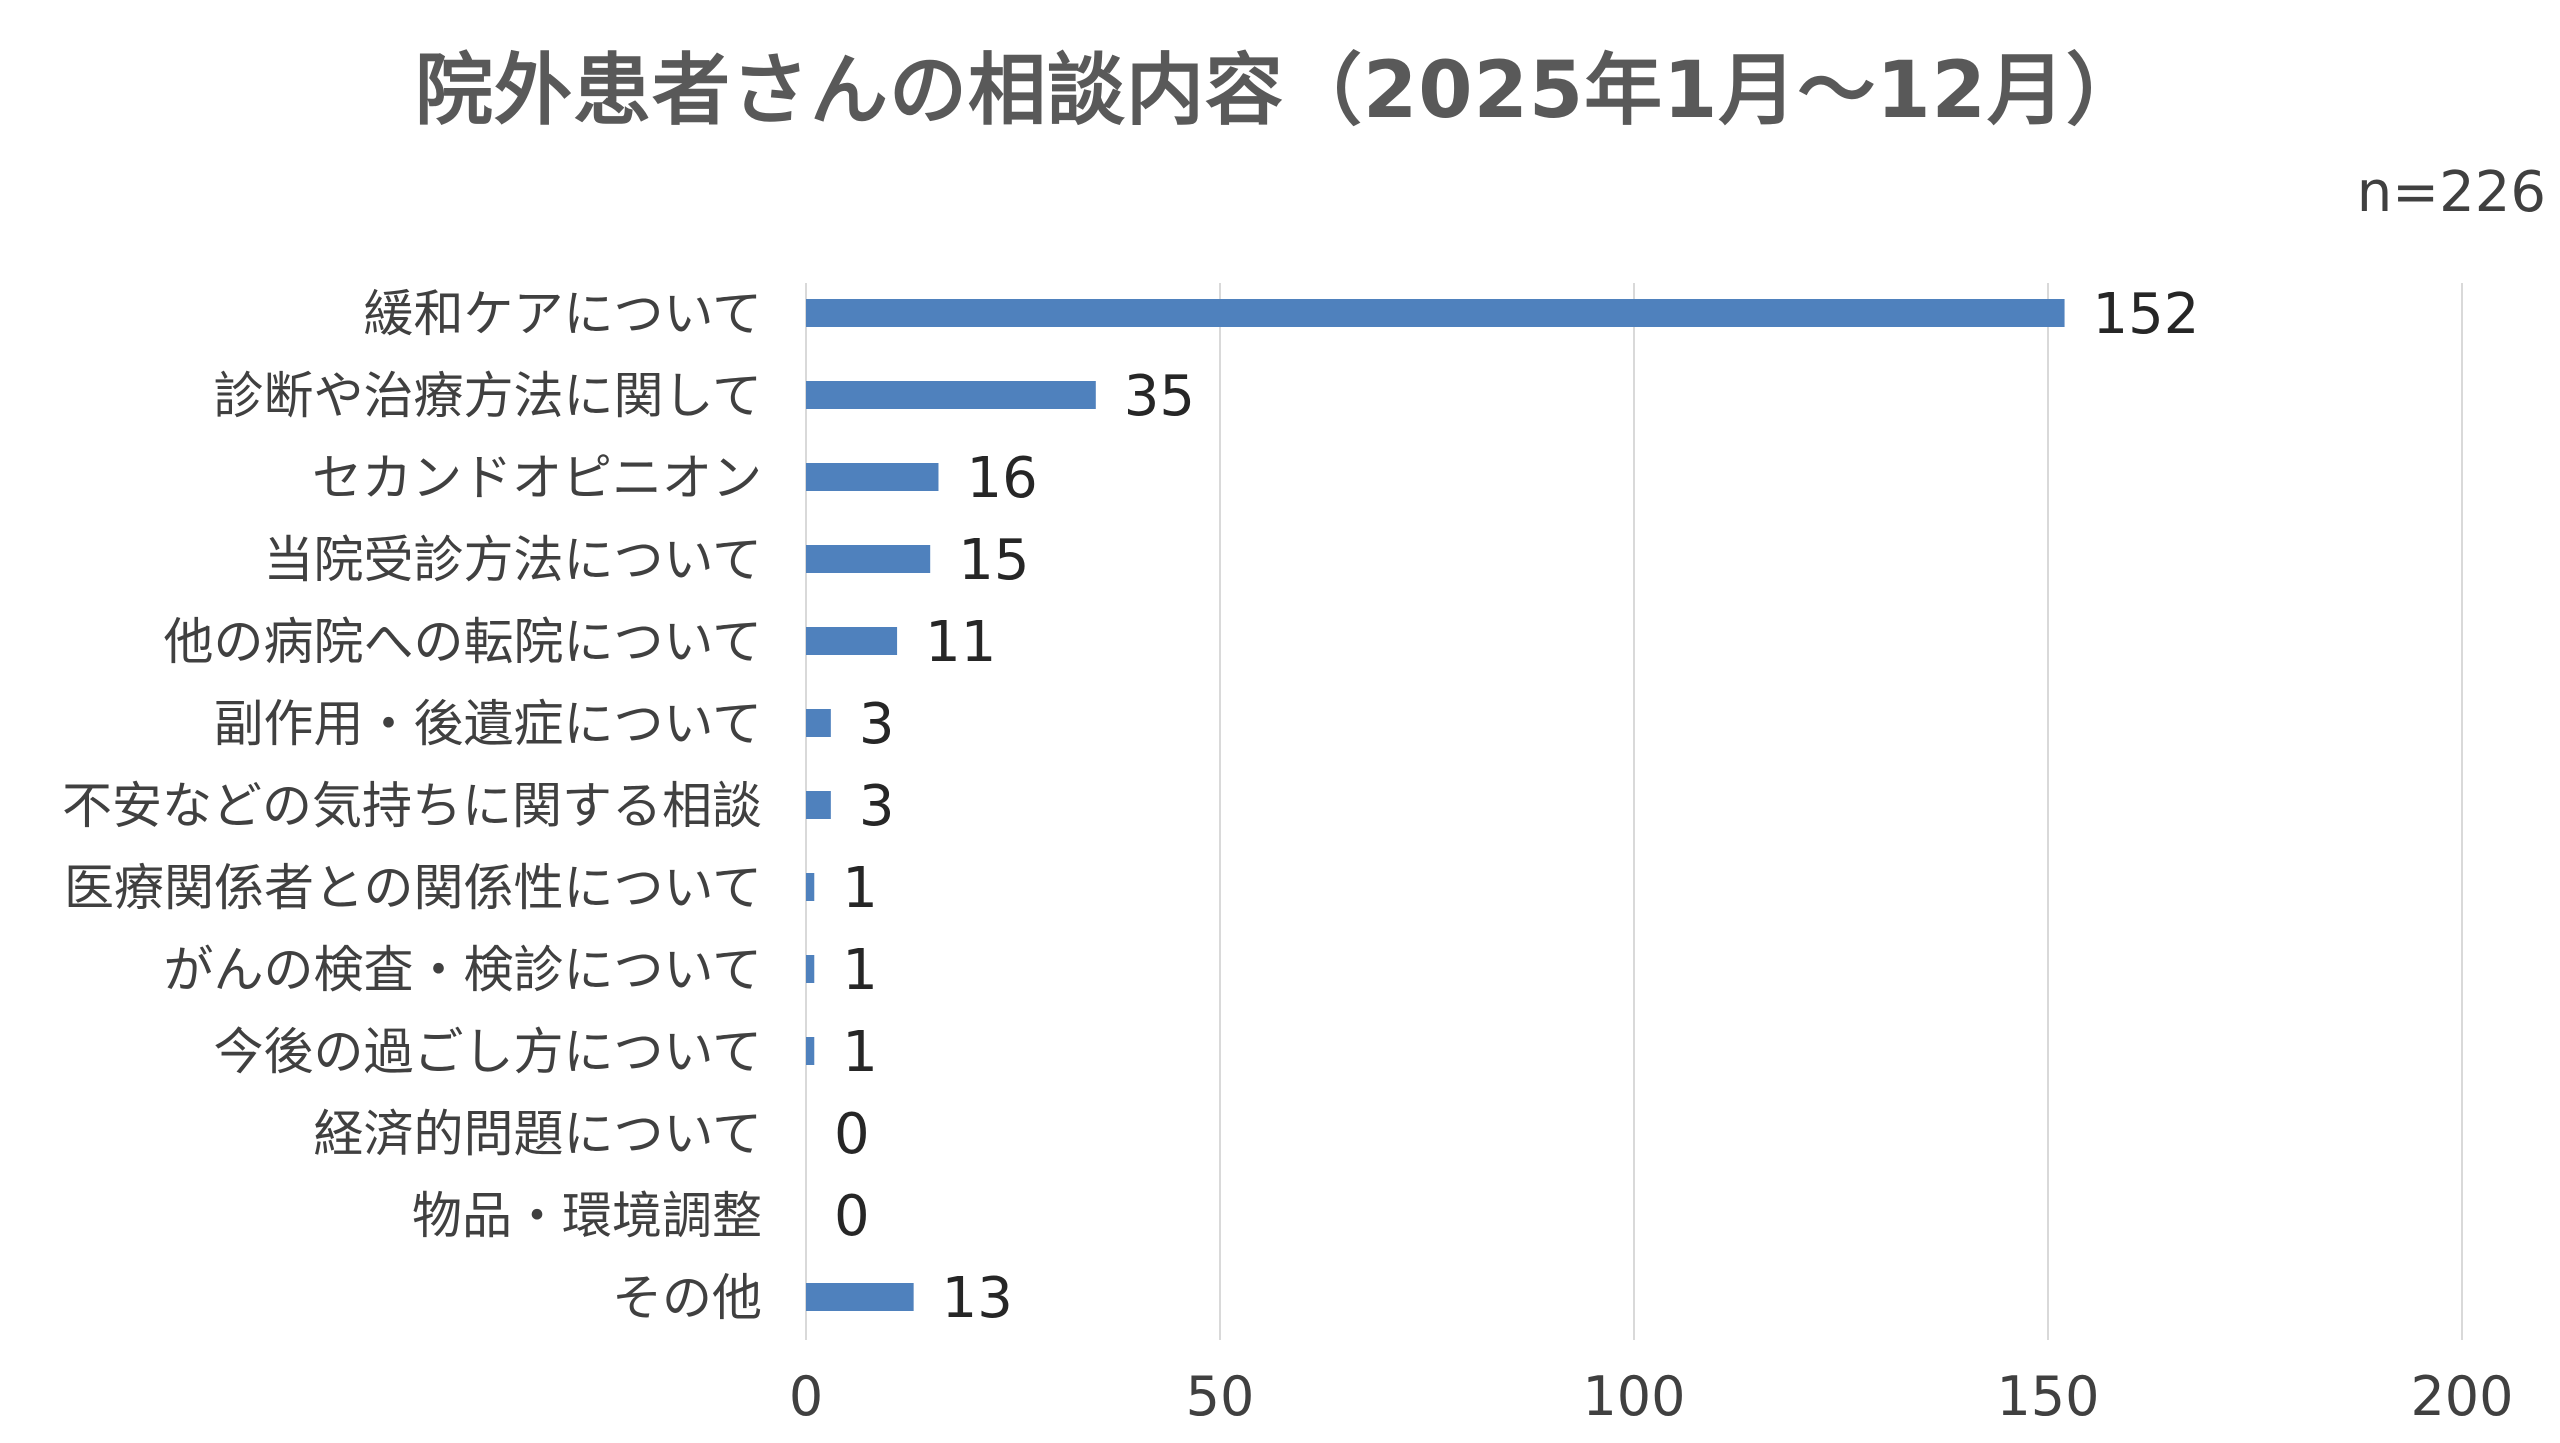 The height and width of the screenshot is (1443, 2560). I want to click on category-label: 今後の過ごし方について, so click(488, 1052).